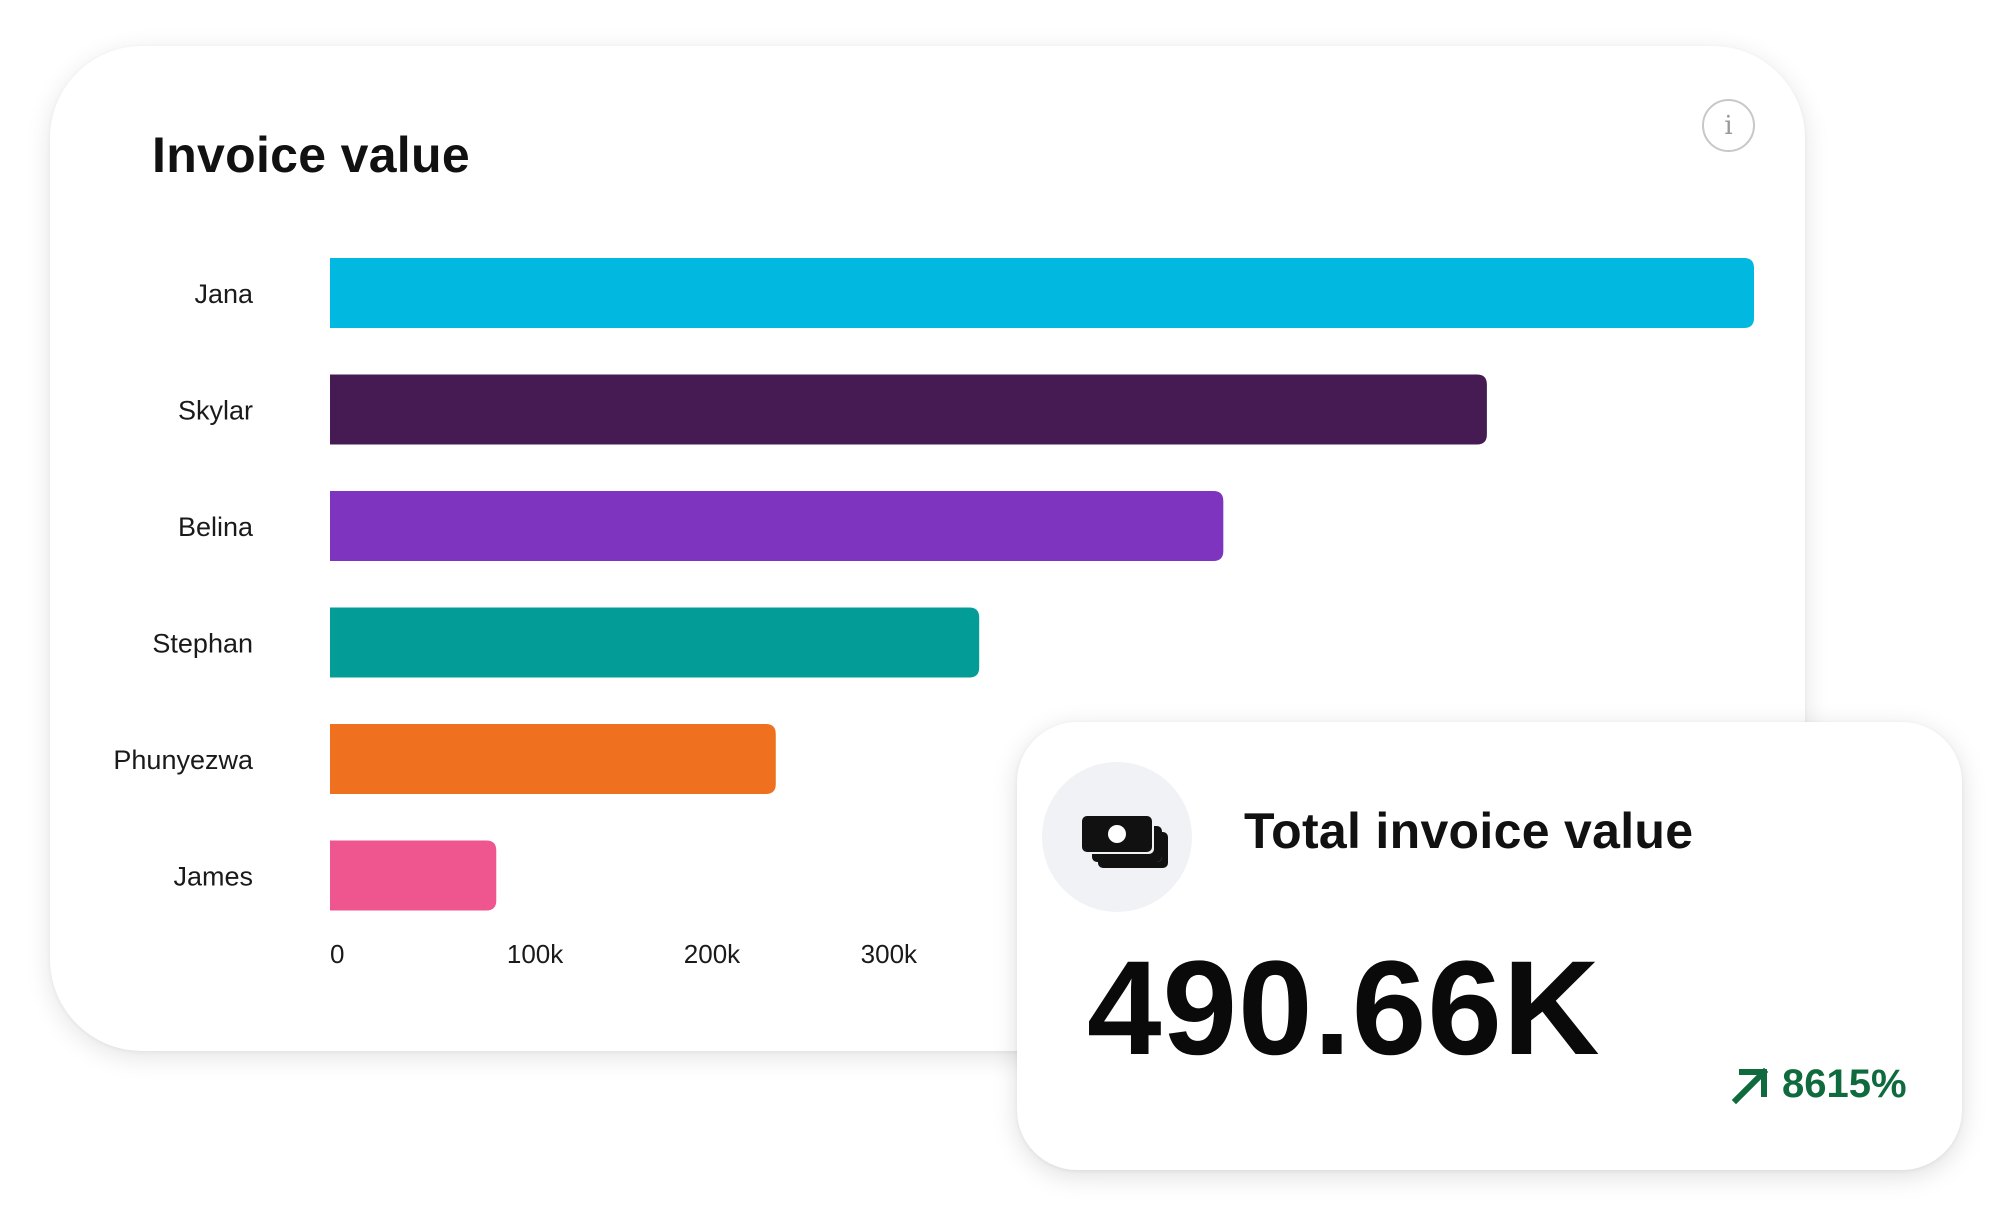  What do you see at coordinates (1750, 1085) in the screenshot?
I see `arrow-up-right-icon` at bounding box center [1750, 1085].